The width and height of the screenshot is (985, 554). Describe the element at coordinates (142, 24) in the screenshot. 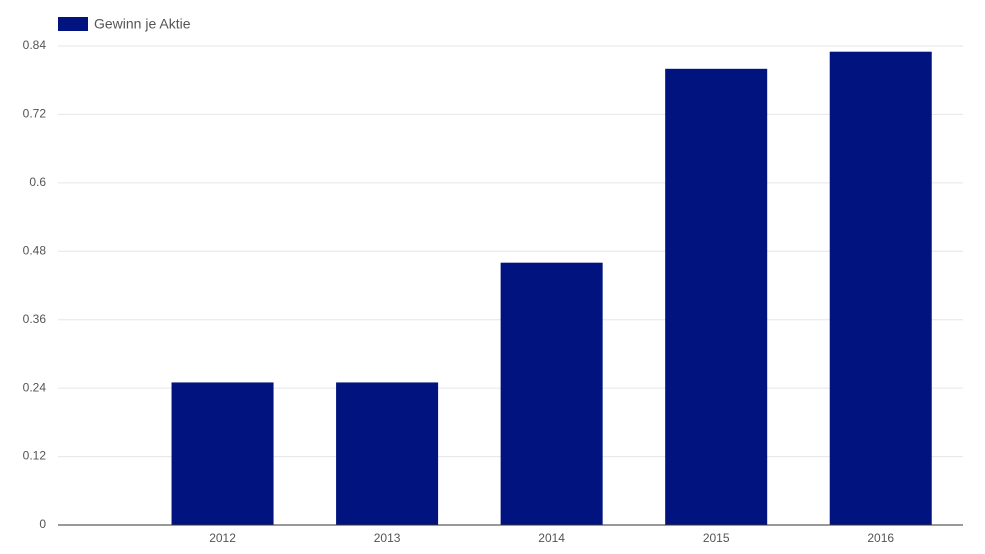

I see `legend-text: Gewinn je Aktie` at that location.